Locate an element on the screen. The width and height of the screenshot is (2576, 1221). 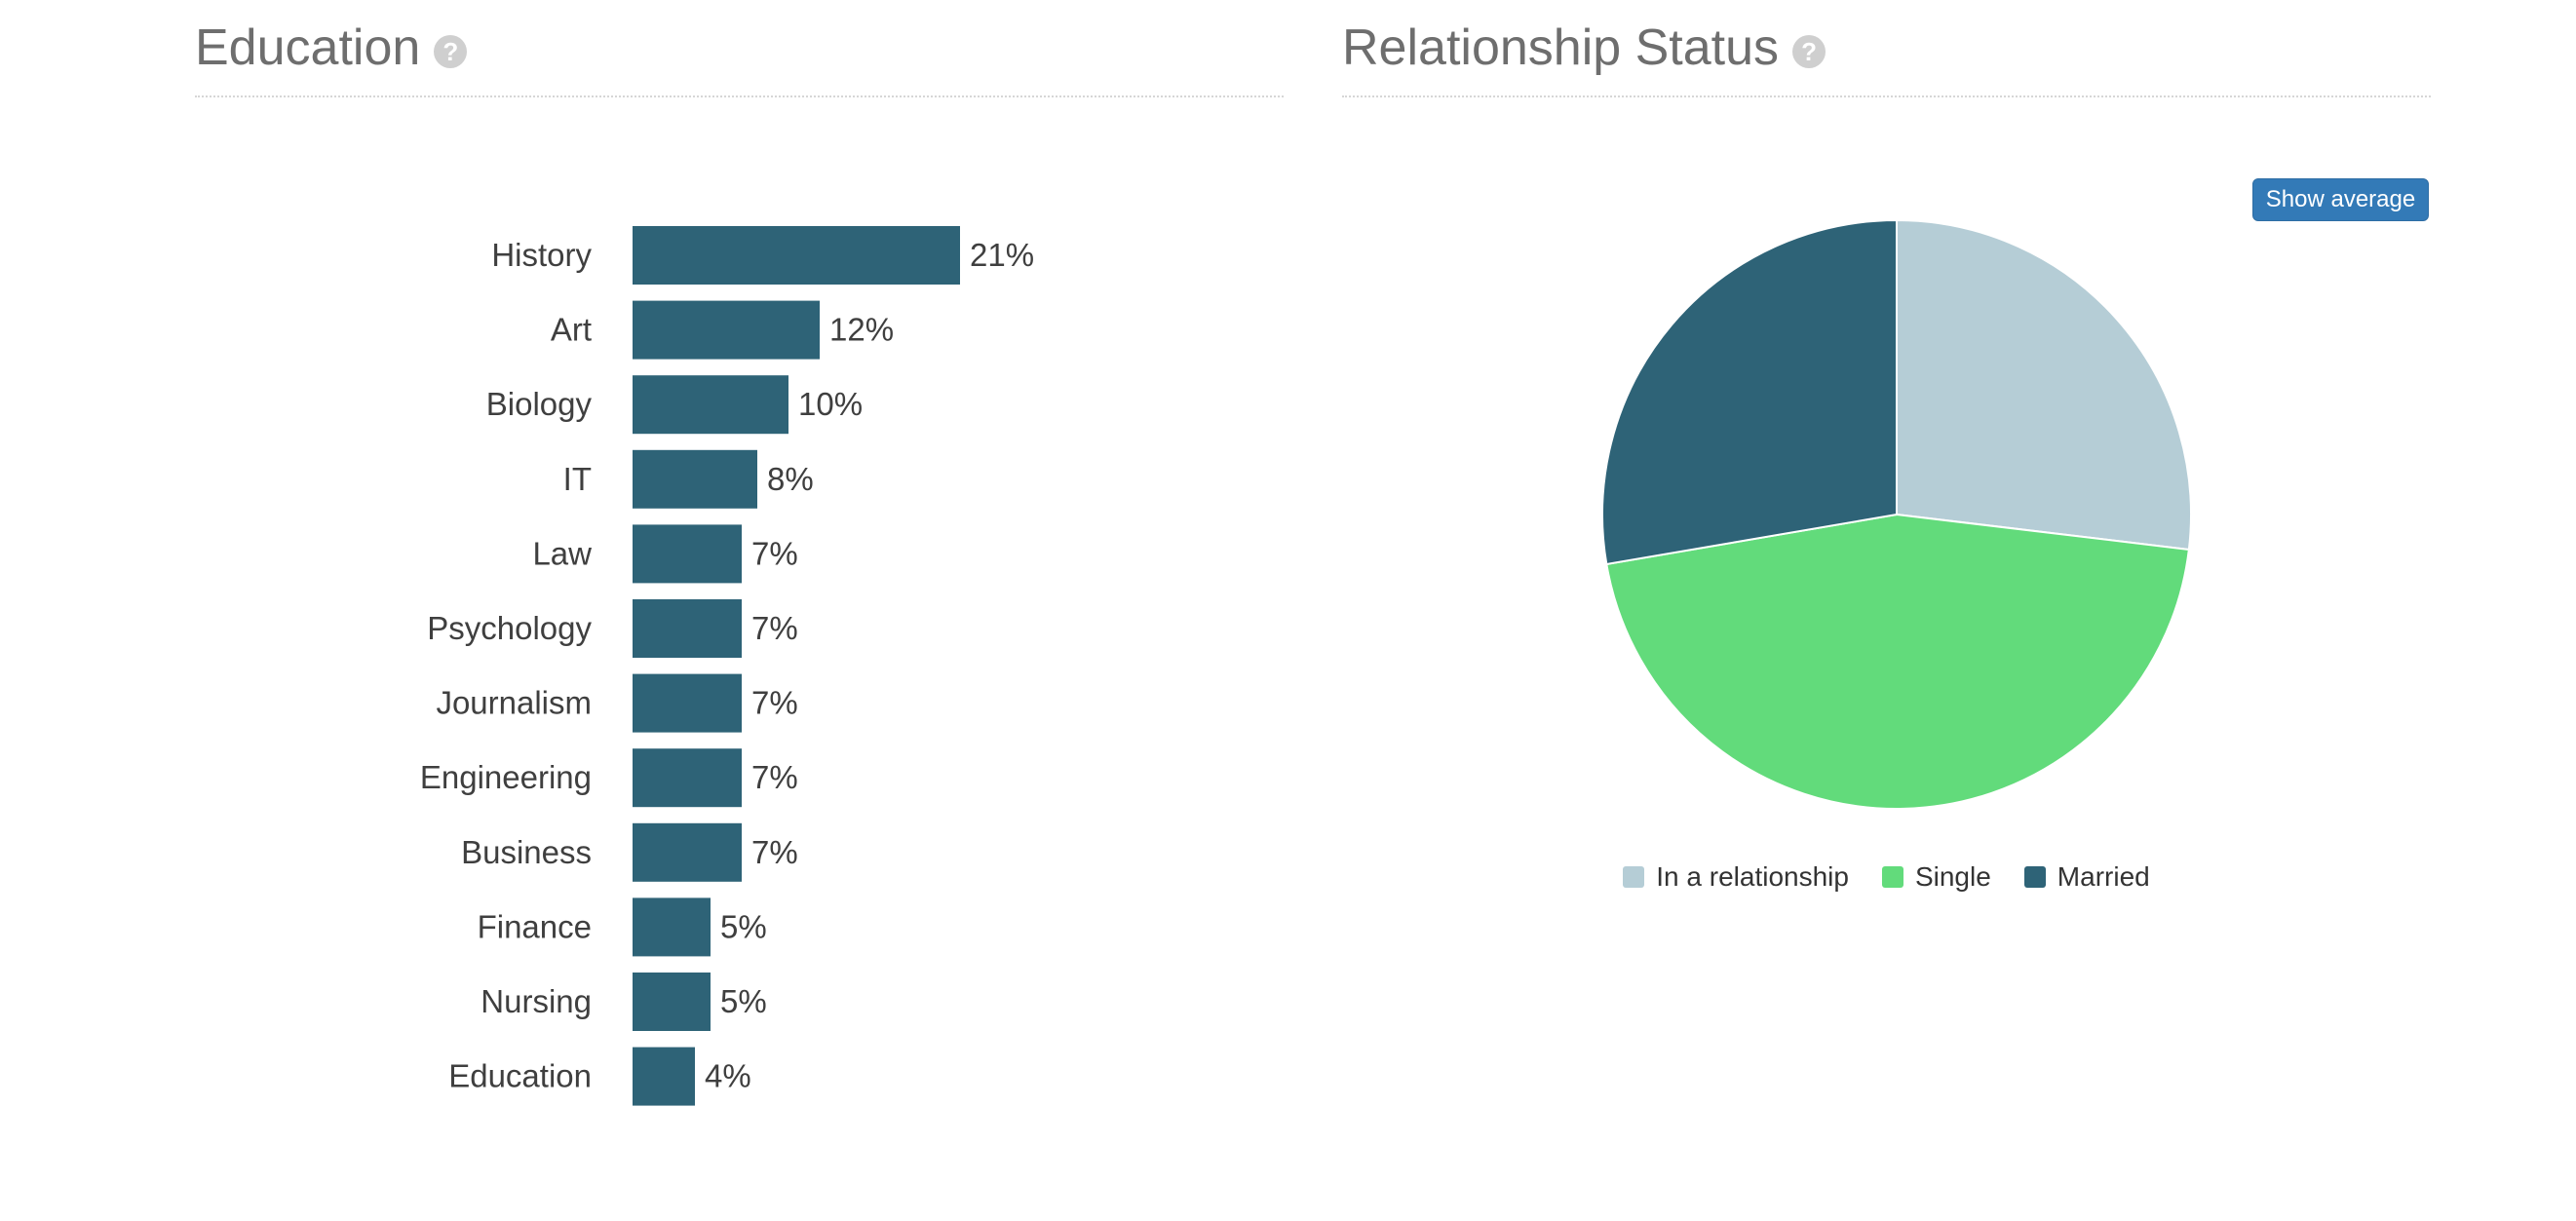
bar-category-label: Law is located at coordinates (562, 553).